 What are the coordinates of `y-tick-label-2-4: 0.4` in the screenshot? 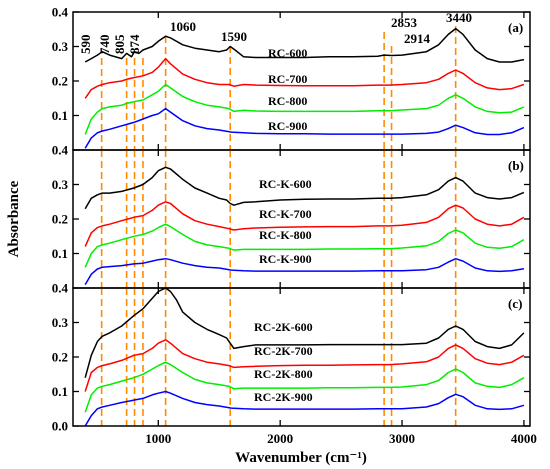 It's located at (60, 288).